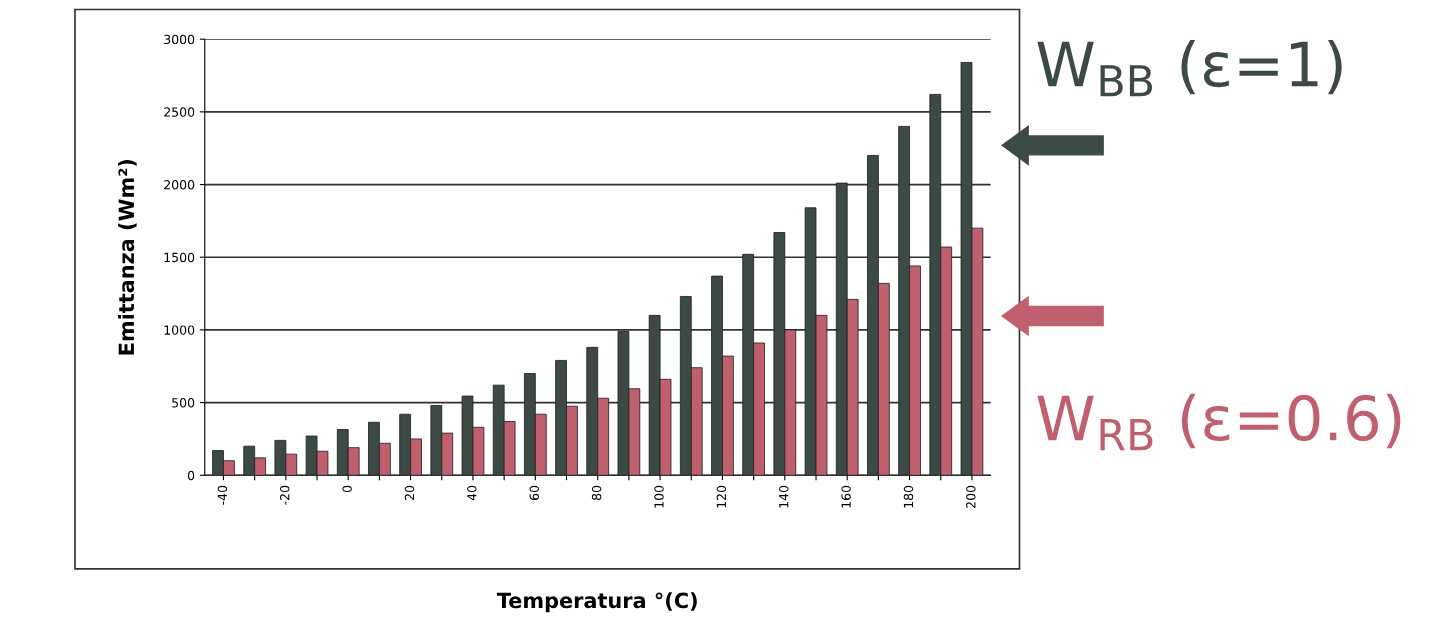 This screenshot has height=632, width=1442. Describe the element at coordinates (179, 185) in the screenshot. I see `y-tick-label: 2000` at that location.